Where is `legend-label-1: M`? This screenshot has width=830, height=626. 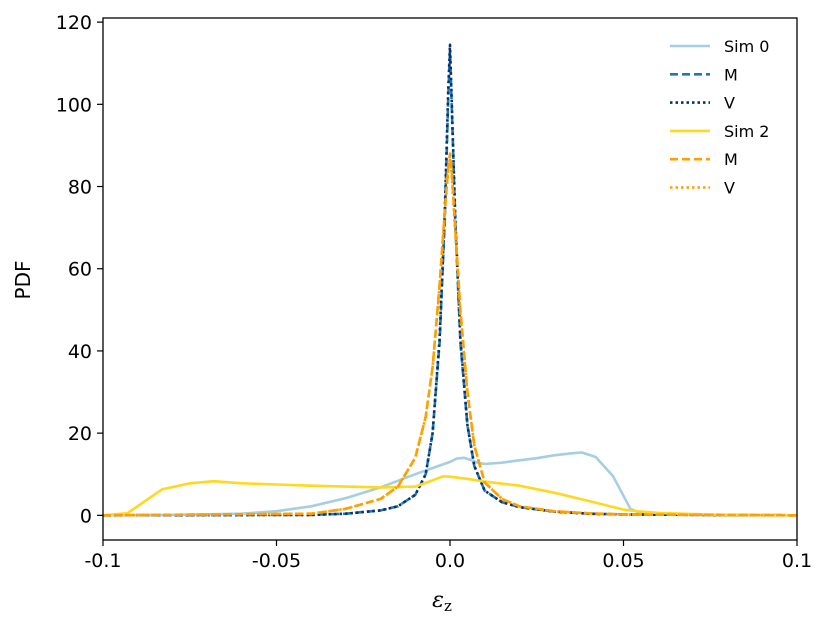 legend-label-1: M is located at coordinates (731, 74).